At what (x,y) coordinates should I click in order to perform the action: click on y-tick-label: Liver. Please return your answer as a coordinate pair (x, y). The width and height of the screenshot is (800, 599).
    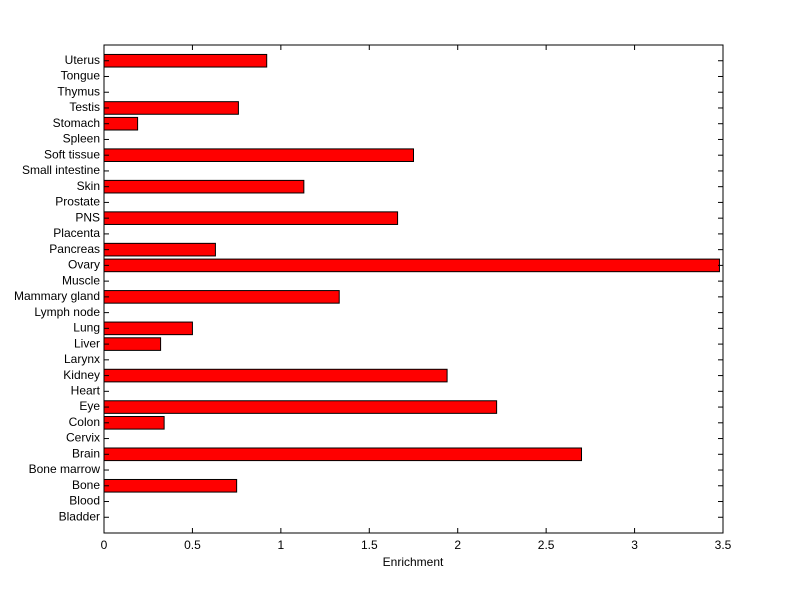
    Looking at the image, I should click on (87, 343).